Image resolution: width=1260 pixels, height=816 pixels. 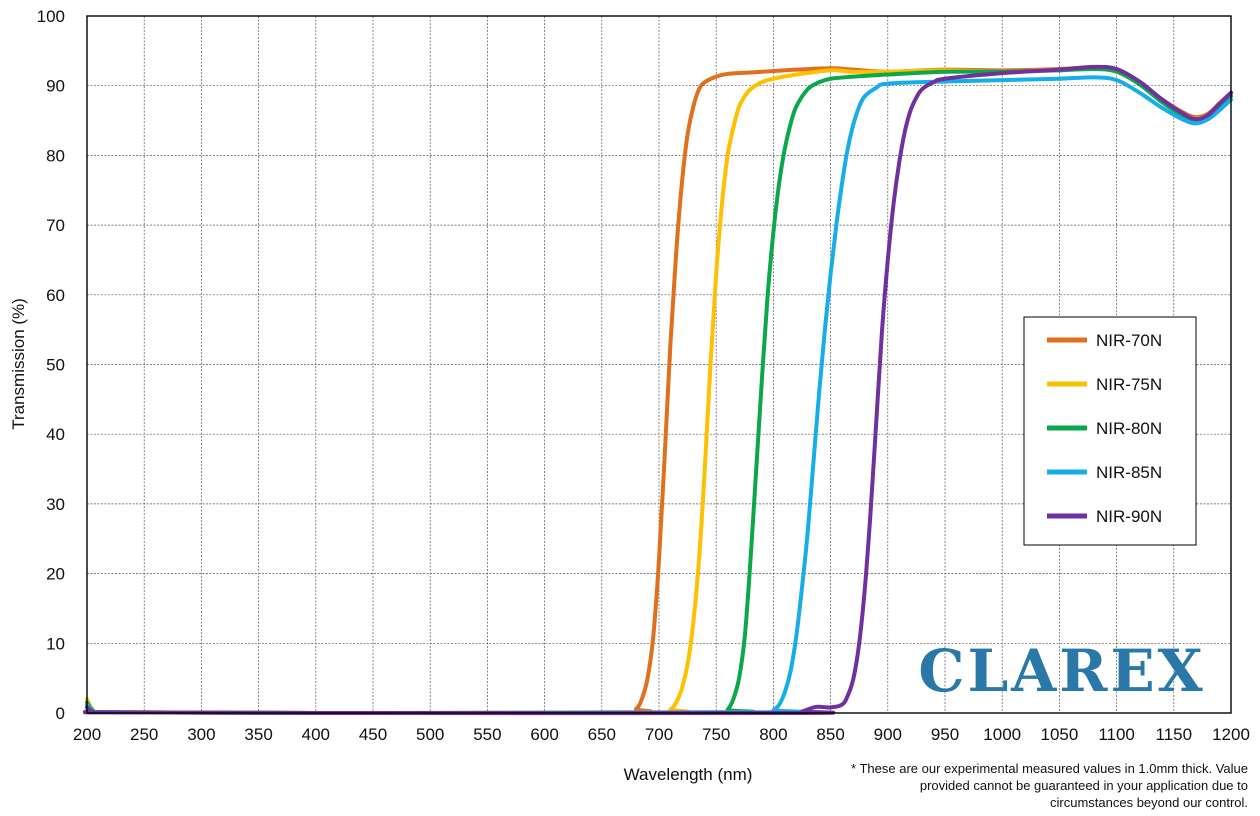 What do you see at coordinates (55, 574) in the screenshot?
I see `y-tick-label: 20` at bounding box center [55, 574].